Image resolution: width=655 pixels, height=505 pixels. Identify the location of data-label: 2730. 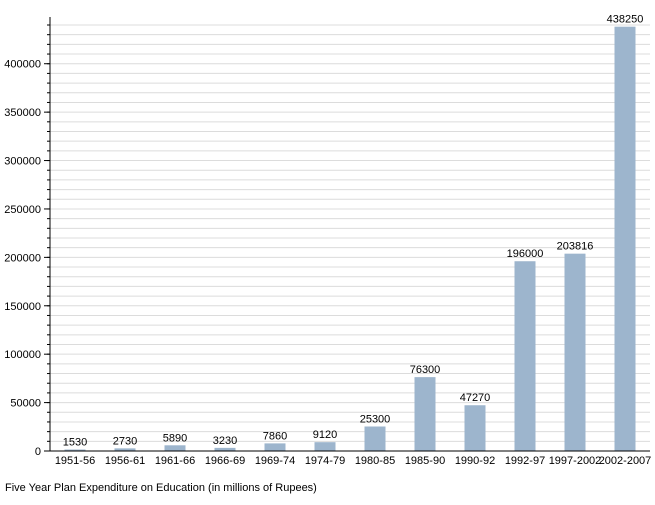
(125, 441).